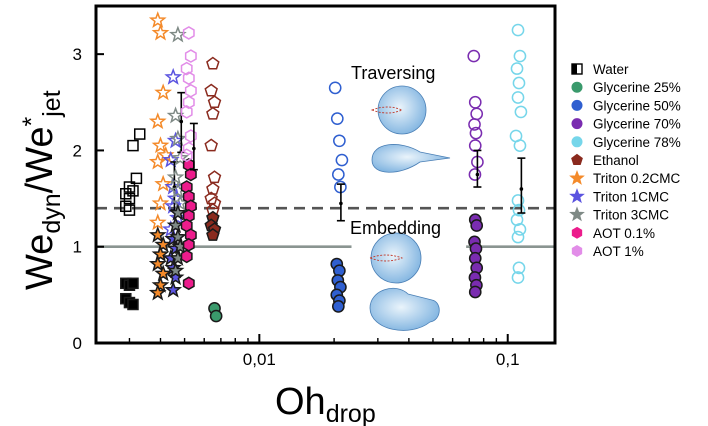 The width and height of the screenshot is (708, 426). Describe the element at coordinates (577, 105) in the screenshot. I see `legend-swatch-glycerine-50-` at that location.